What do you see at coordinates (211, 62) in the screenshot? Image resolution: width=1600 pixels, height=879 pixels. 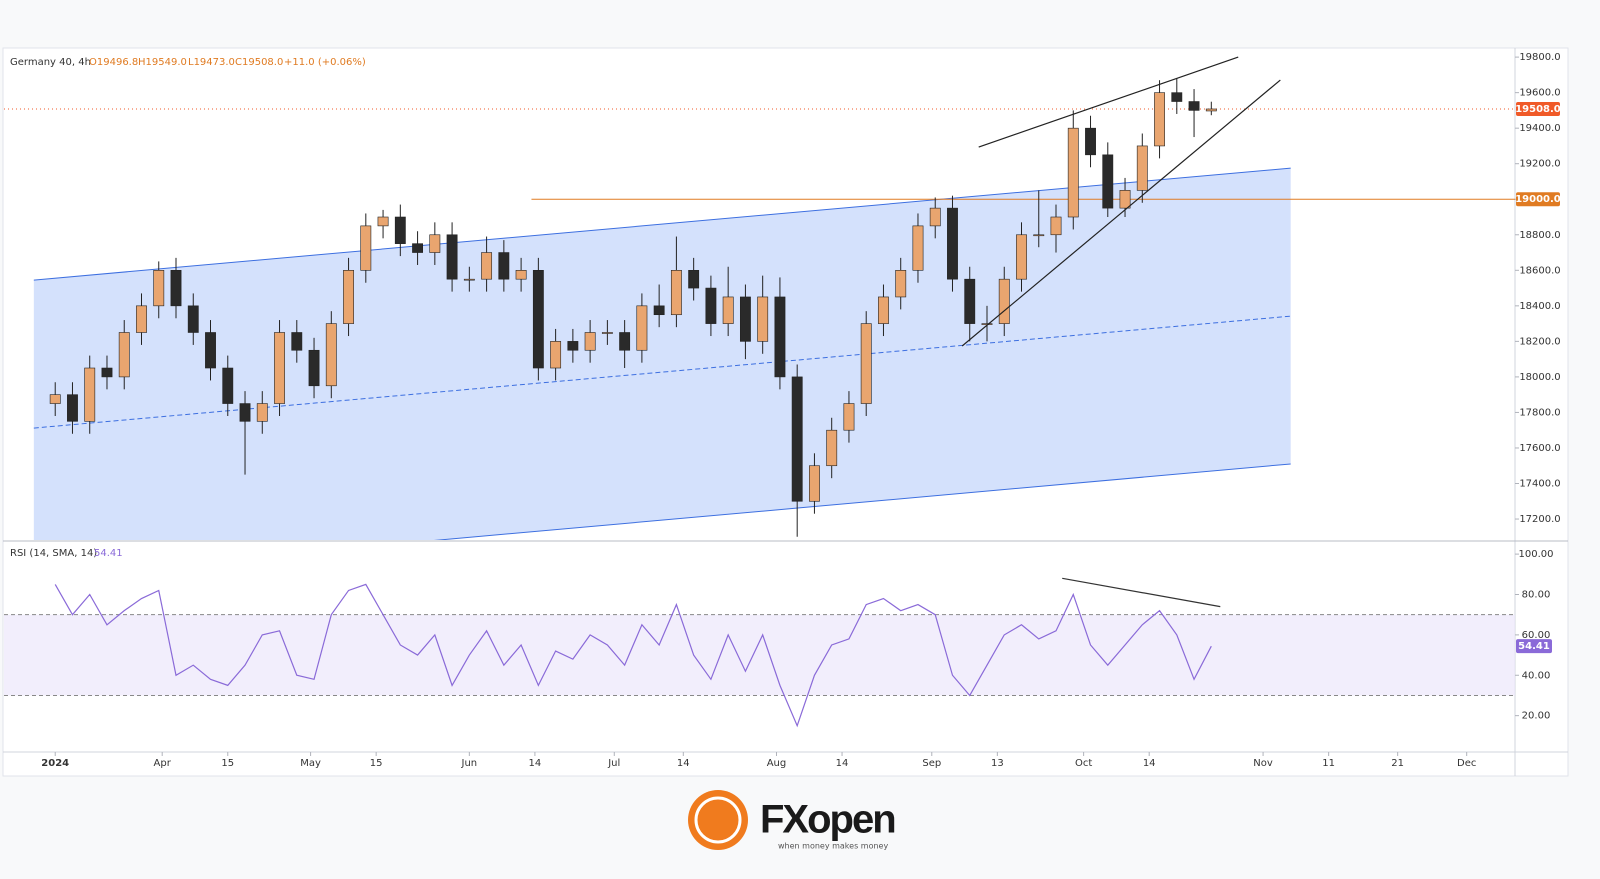 I see `low-label: L19473.0` at bounding box center [211, 62].